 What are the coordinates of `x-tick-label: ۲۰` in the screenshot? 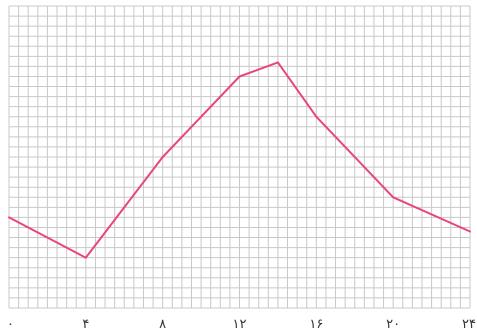 It's located at (393, 324).